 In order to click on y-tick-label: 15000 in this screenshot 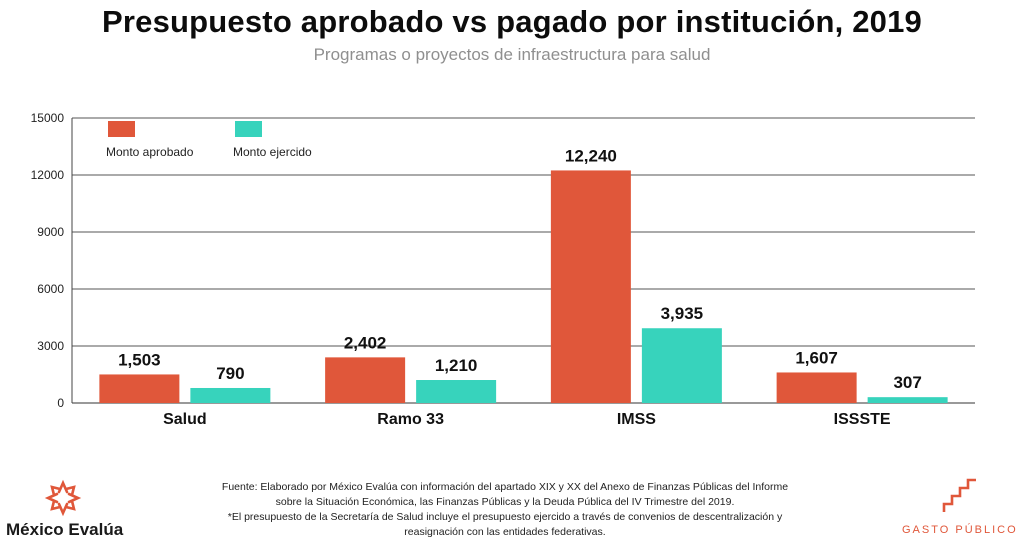, I will do `click(48, 118)`.